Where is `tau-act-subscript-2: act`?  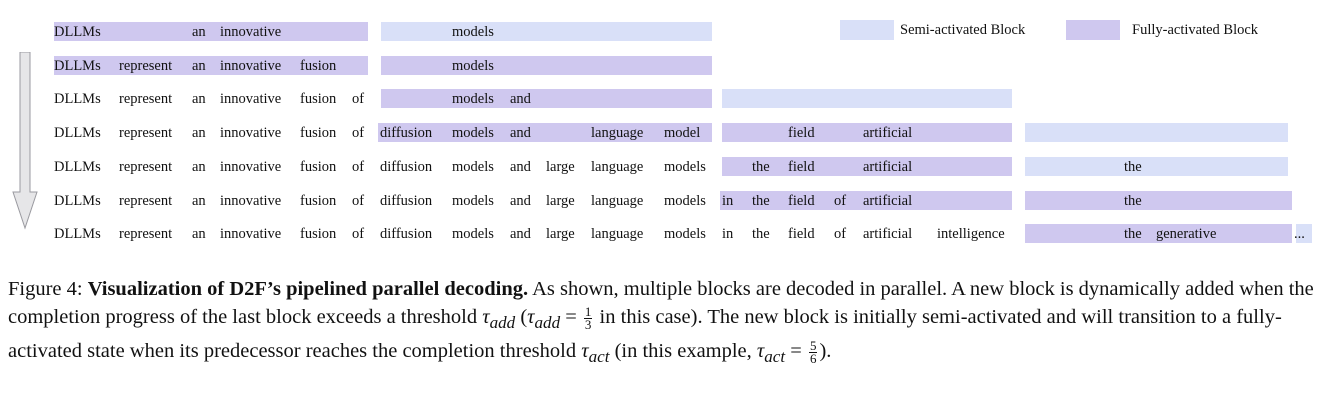
tau-act-subscript-2: act is located at coordinates (775, 357).